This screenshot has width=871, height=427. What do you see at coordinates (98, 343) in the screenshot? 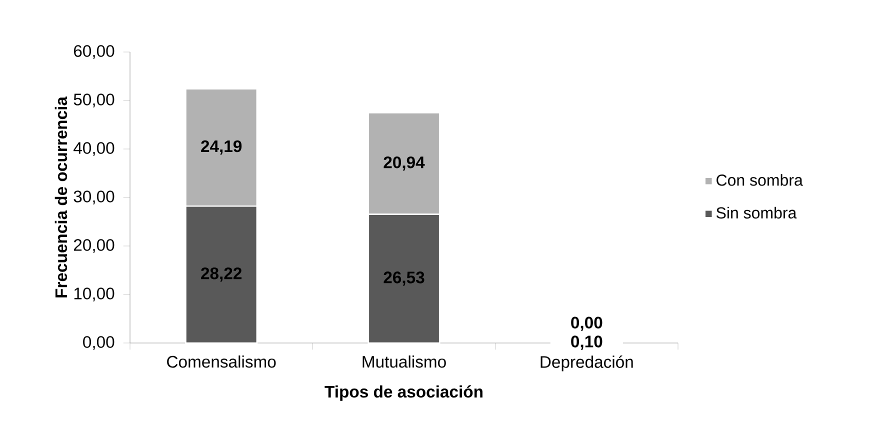
I see `y-tick-label: 0,00` at bounding box center [98, 343].